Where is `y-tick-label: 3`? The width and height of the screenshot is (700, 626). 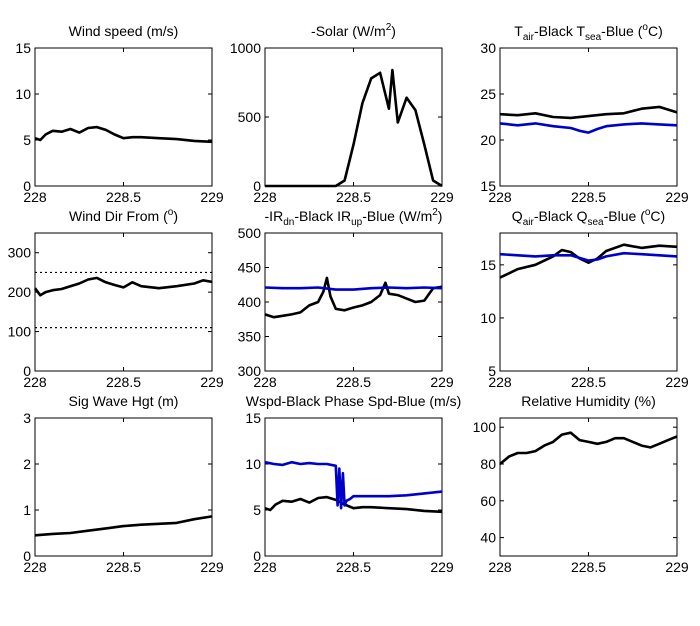 y-tick-label: 3 is located at coordinates (27, 418).